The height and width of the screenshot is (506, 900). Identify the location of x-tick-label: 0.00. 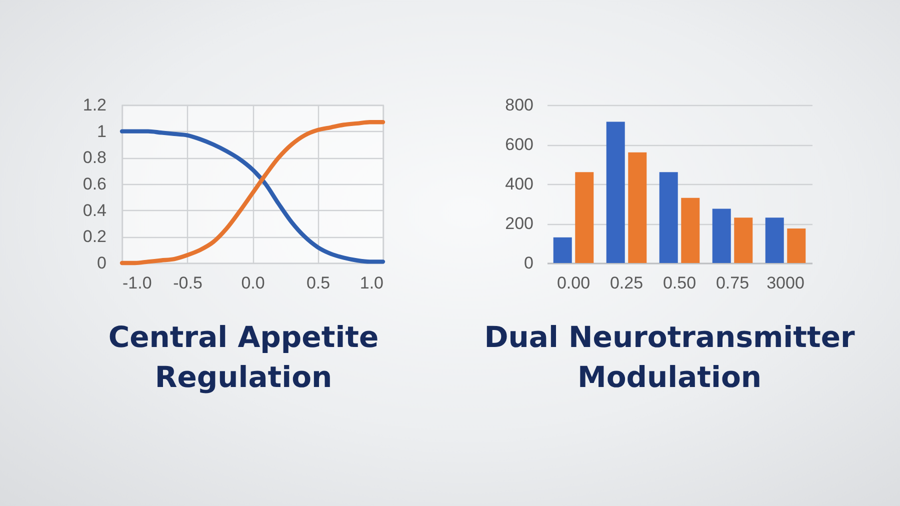
(573, 283).